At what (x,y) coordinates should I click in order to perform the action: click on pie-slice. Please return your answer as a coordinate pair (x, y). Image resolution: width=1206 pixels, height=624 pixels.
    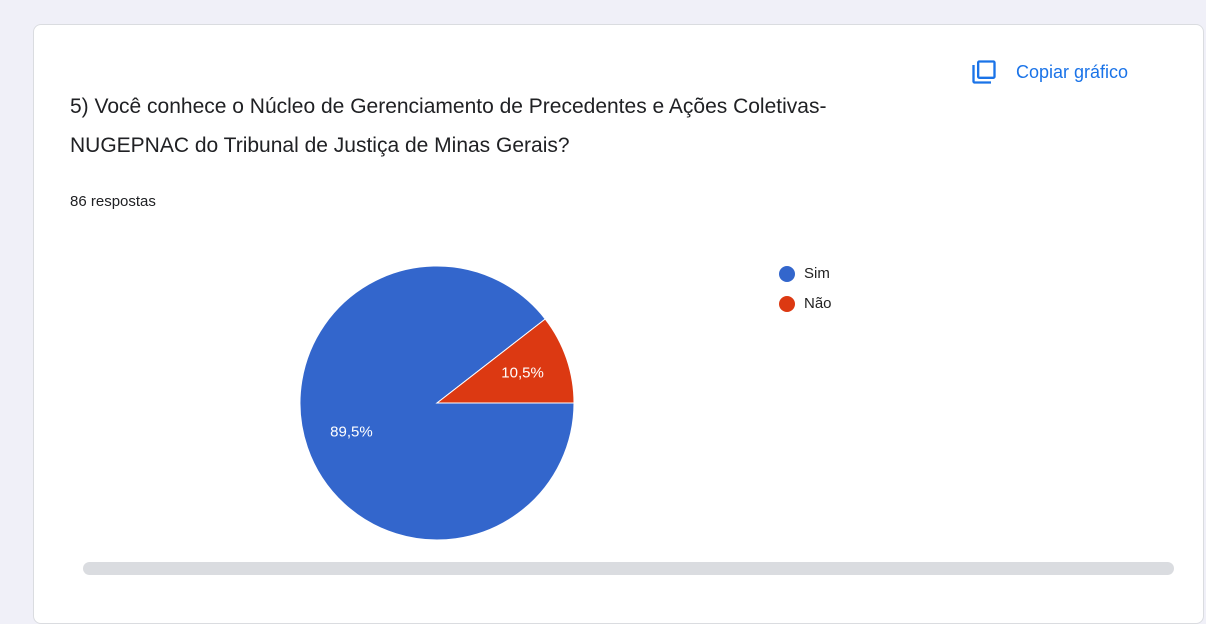
    Looking at the image, I should click on (505, 361).